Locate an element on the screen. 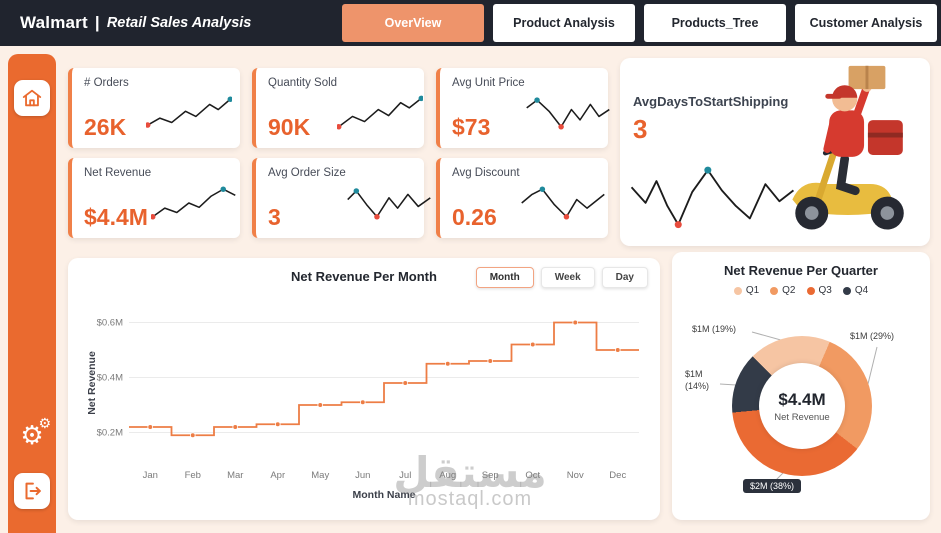 The width and height of the screenshot is (941, 533). svg-text: Feb is located at coordinates (193, 475).